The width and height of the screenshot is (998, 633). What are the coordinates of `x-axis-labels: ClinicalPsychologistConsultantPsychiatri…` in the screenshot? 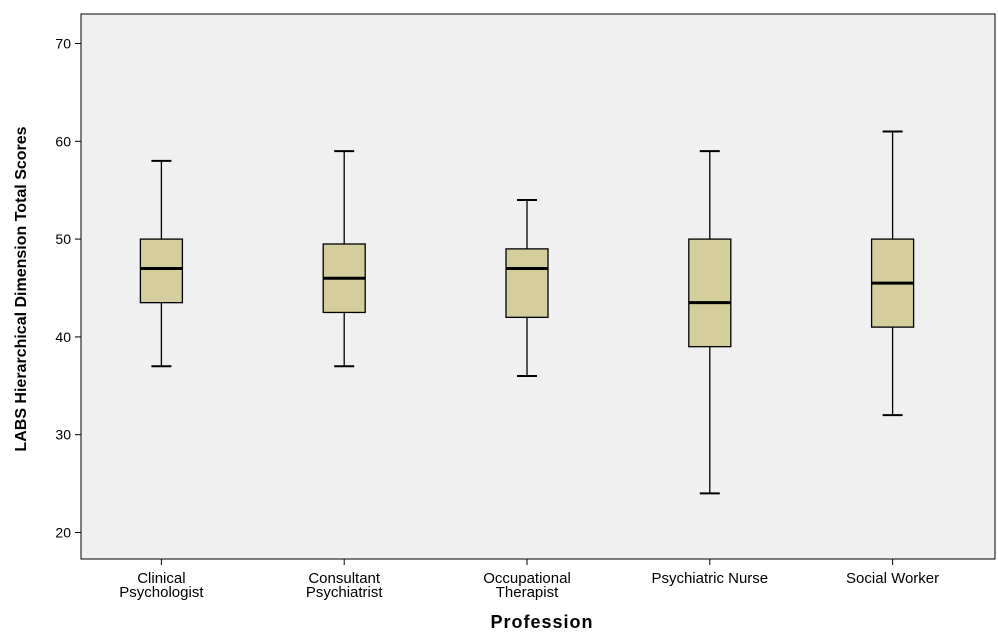 It's located at (529, 580).